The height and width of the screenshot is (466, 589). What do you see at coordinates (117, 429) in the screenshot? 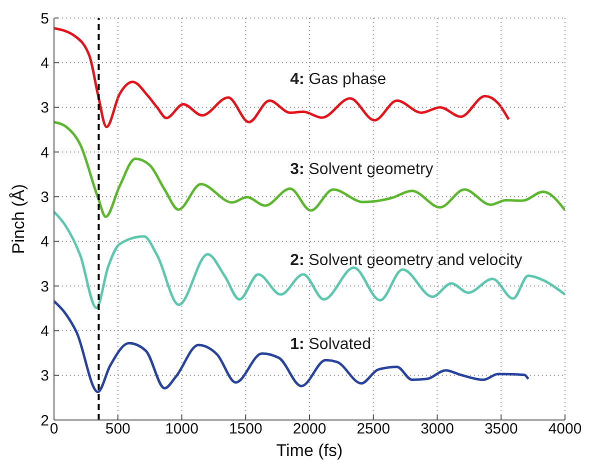
I see `x-tick-label: 500` at bounding box center [117, 429].